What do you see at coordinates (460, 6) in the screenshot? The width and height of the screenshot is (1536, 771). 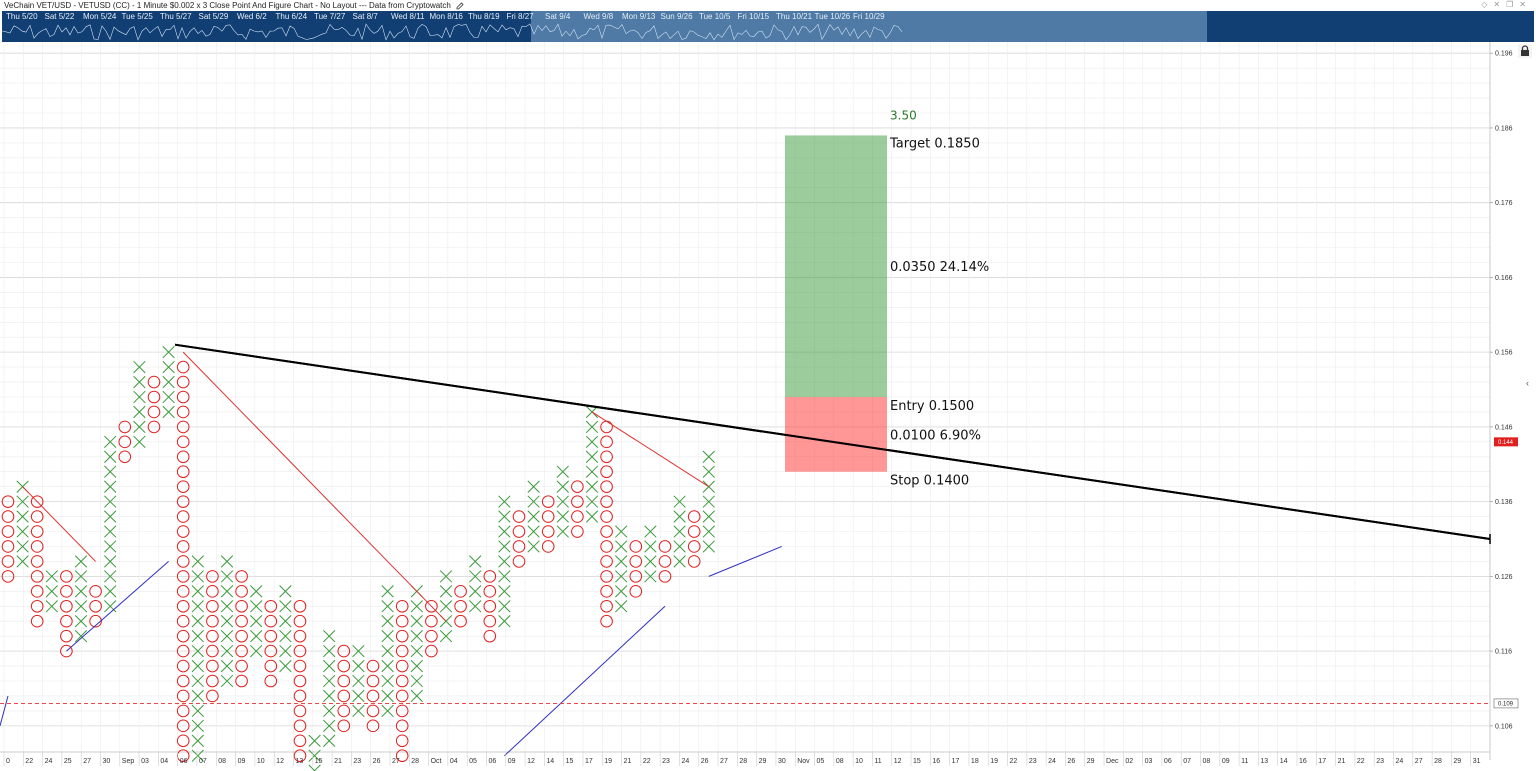 I see `pencil-icon` at bounding box center [460, 6].